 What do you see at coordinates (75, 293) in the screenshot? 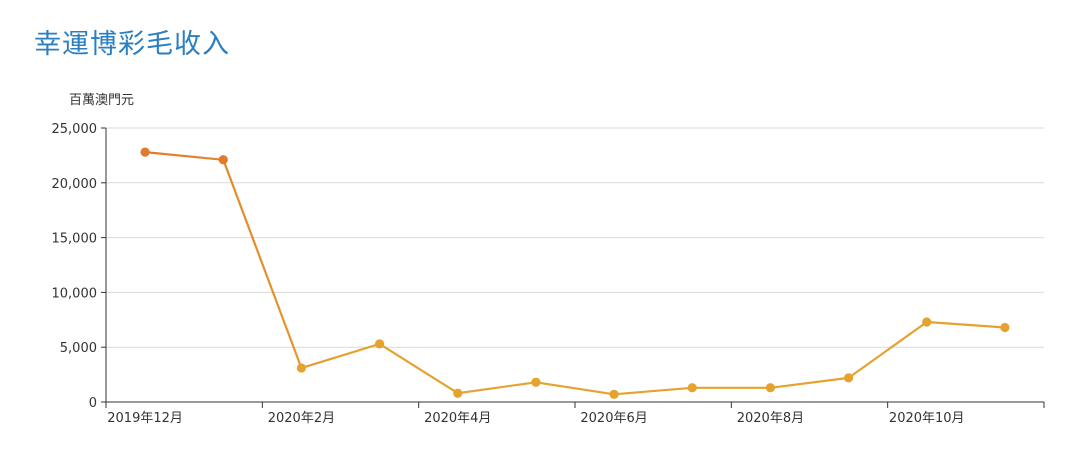
I see `y-tick-label: 10,000` at bounding box center [75, 293].